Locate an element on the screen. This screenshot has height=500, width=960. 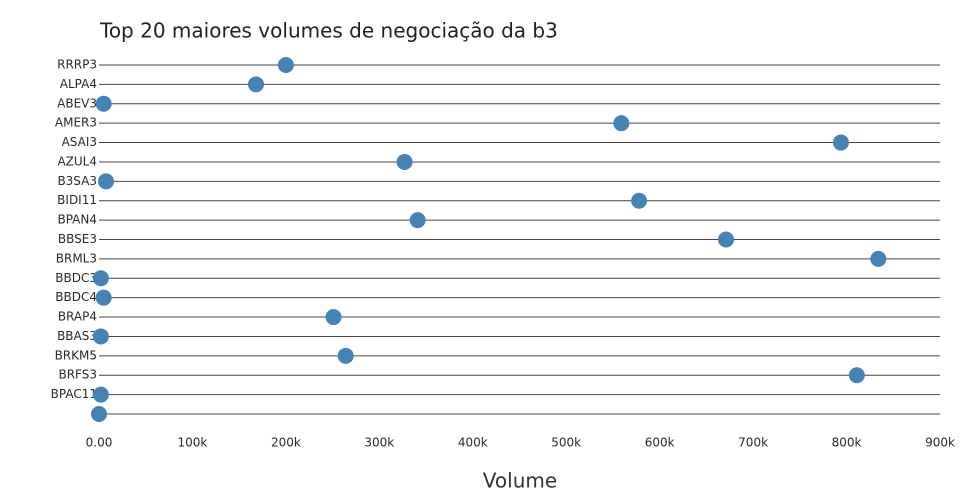
y-tick-label: BRFS3 is located at coordinates (77, 375).